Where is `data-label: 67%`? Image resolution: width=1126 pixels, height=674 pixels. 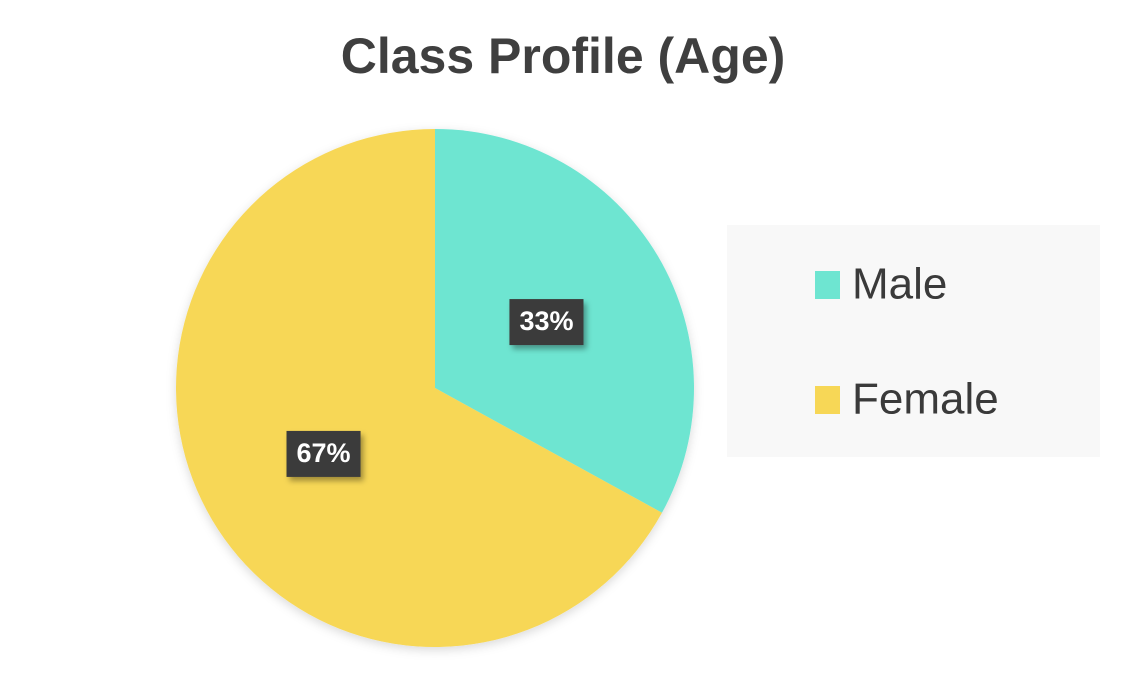 data-label: 67% is located at coordinates (324, 453).